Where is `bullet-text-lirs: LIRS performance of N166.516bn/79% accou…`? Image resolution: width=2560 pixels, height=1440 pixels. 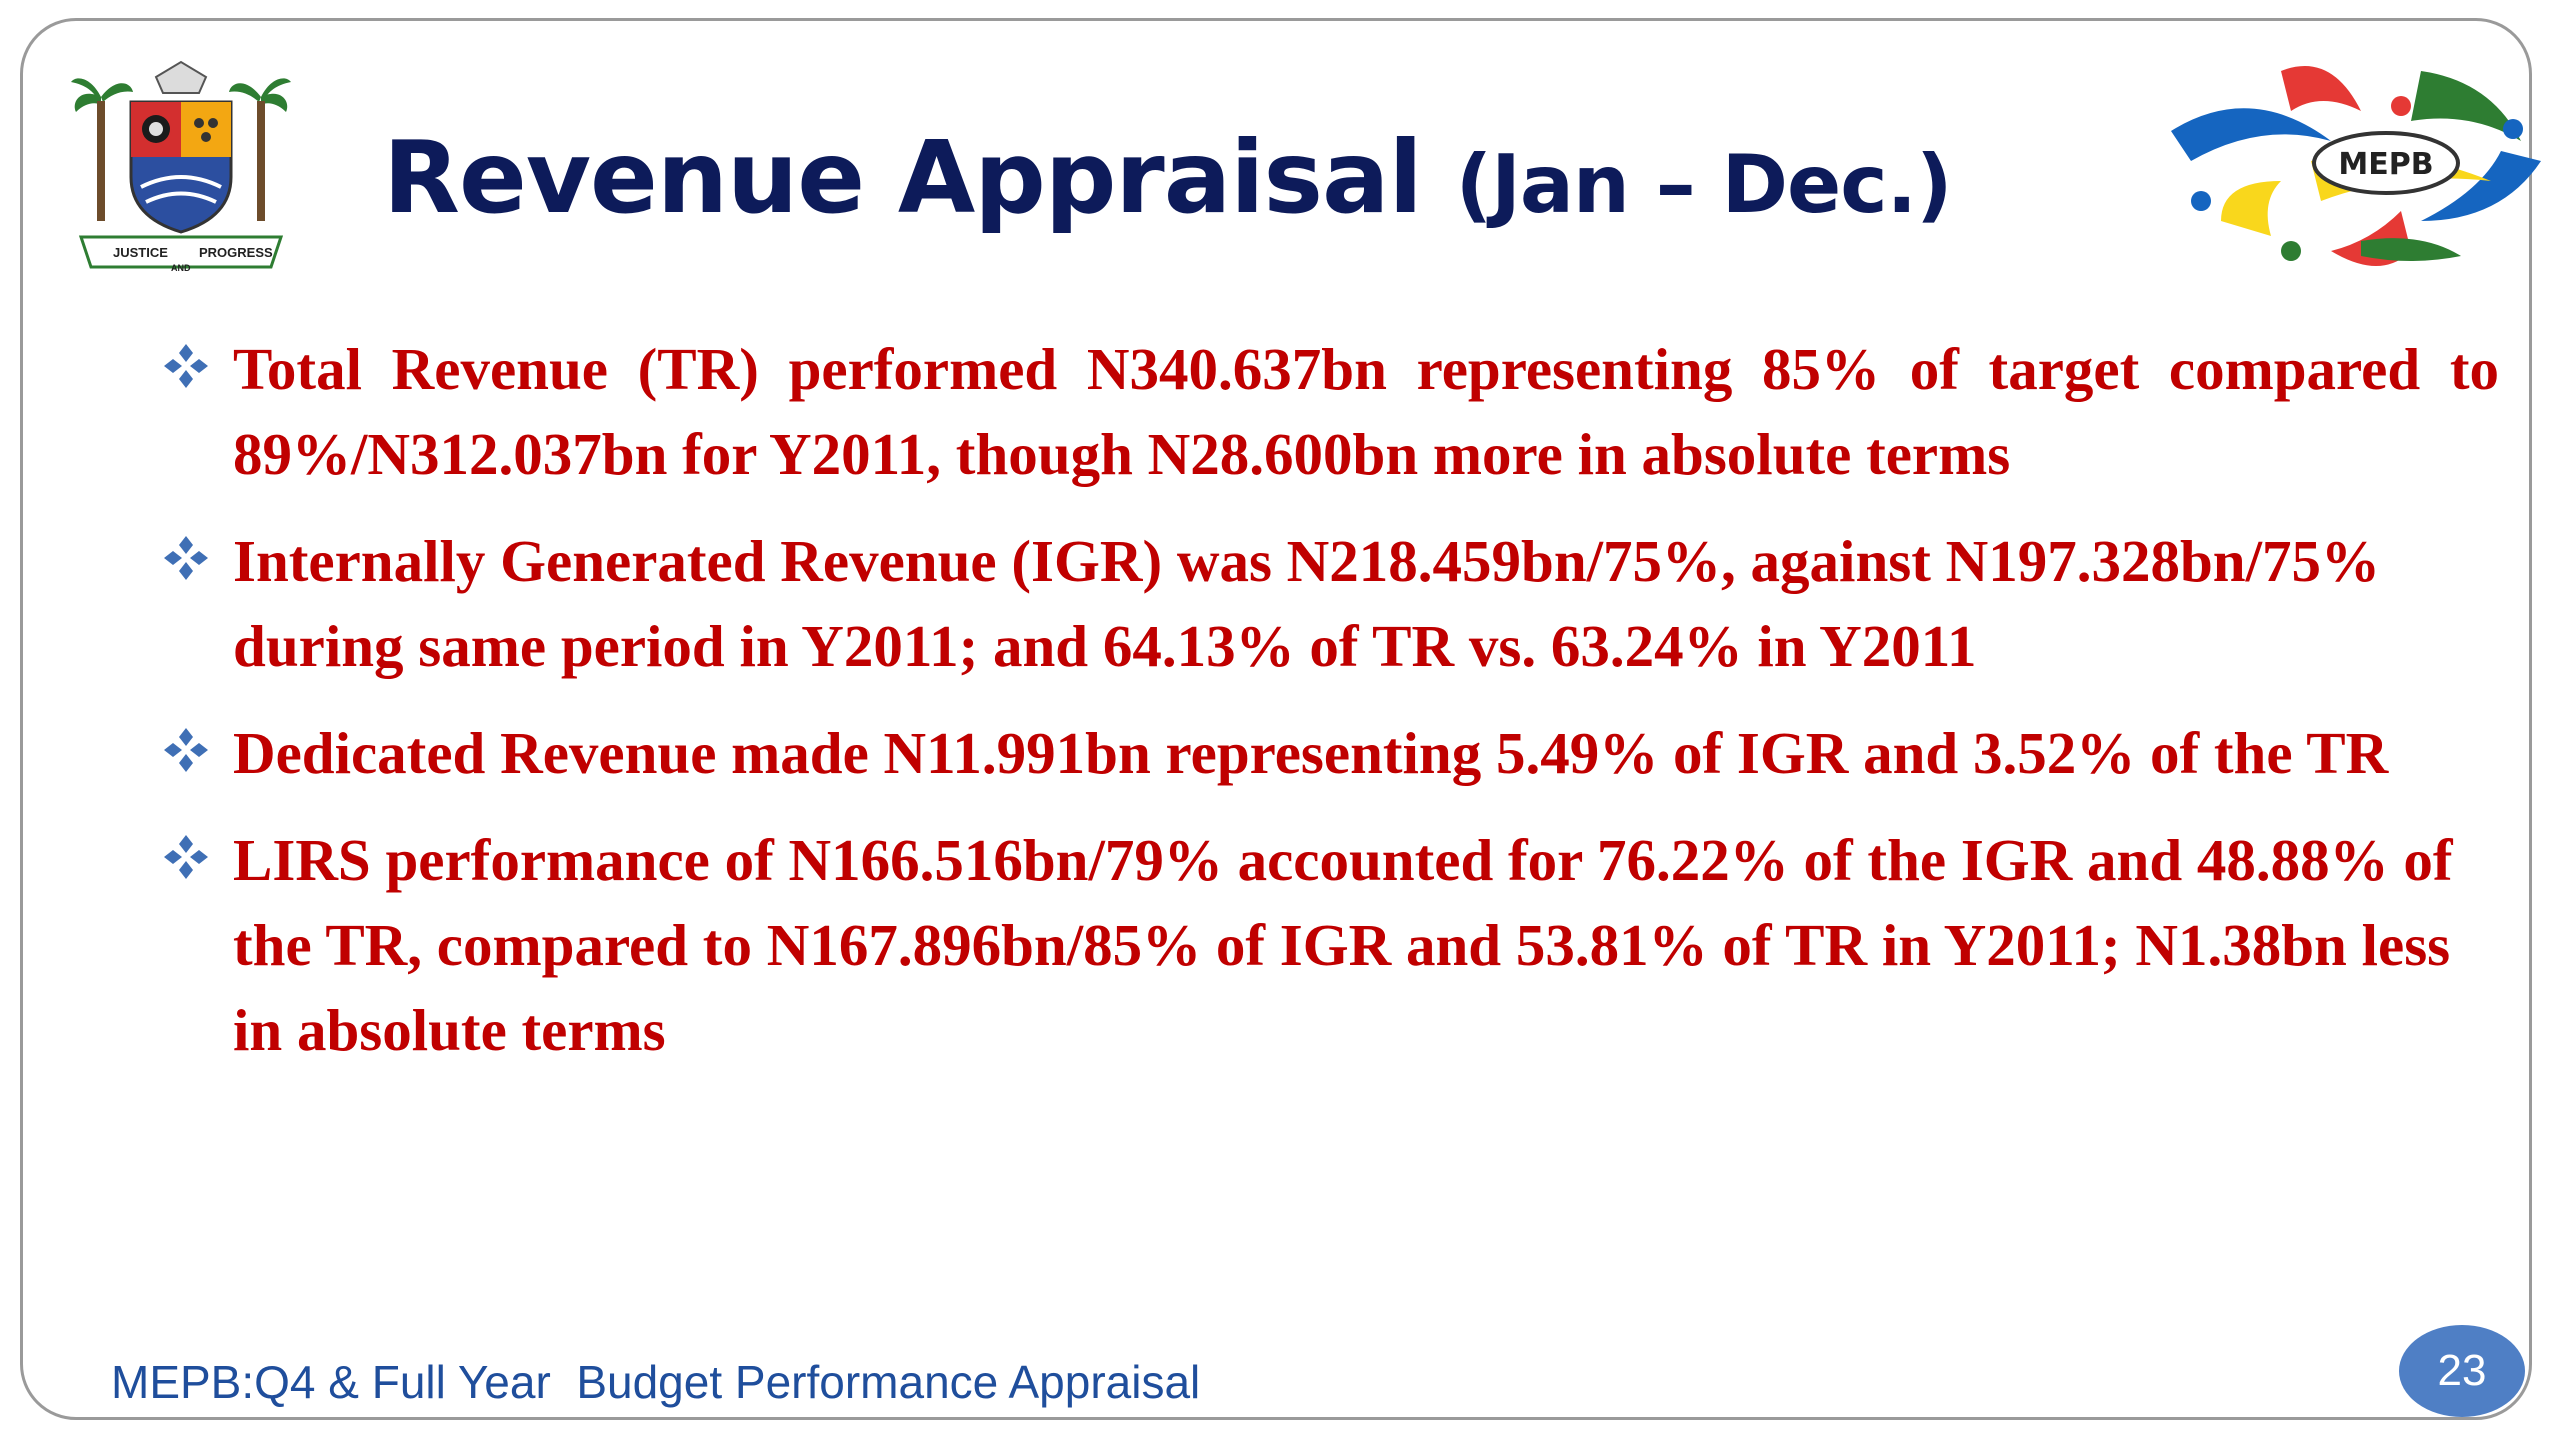
bullet-text-lirs: LIRS performance of N166.516bn/79% accou… is located at coordinates (1343, 945).